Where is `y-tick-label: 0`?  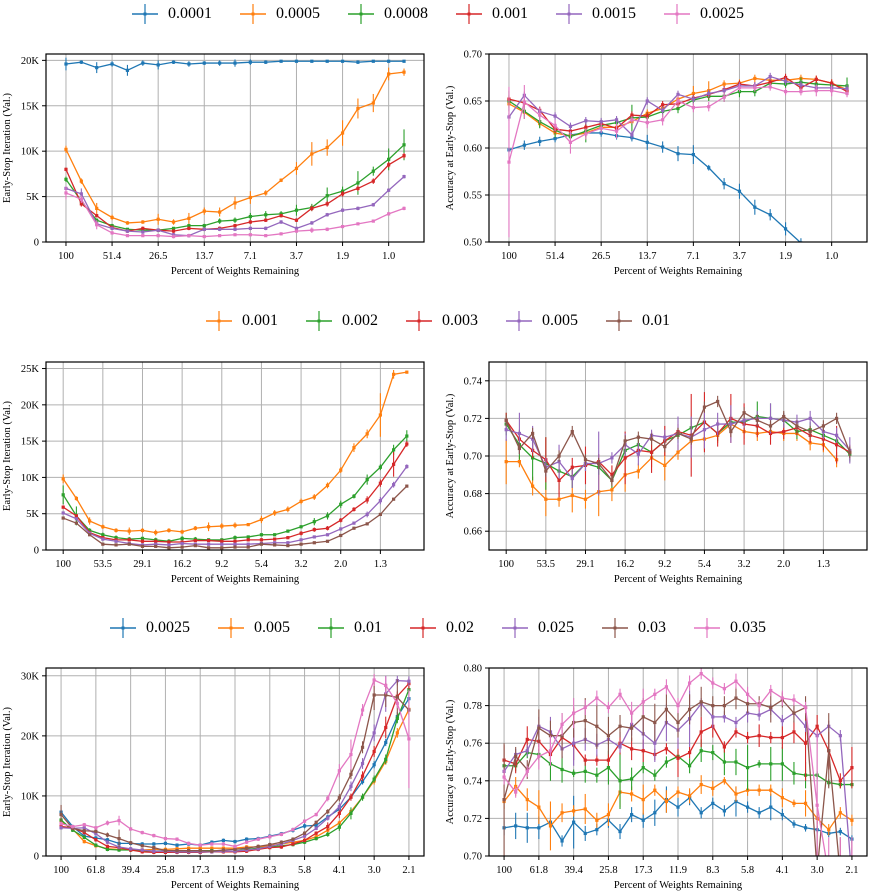 y-tick-label: 0 is located at coordinates (36, 551).